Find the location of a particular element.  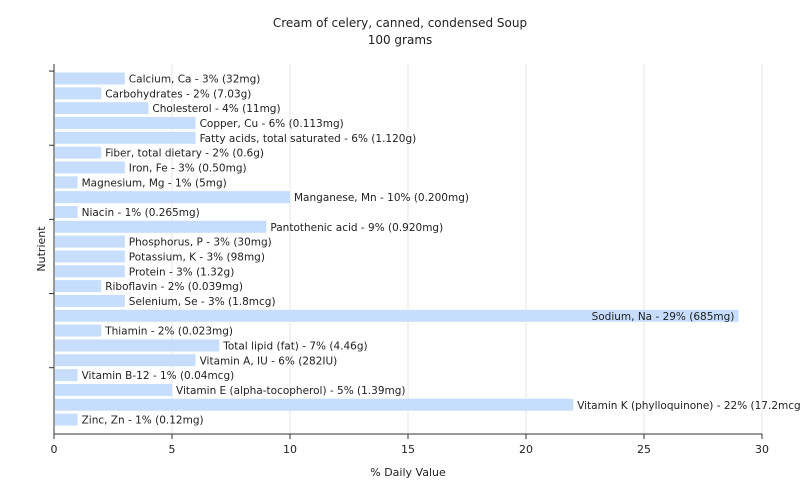

bar-label: Vitamin B-12 - 1% (0.04mcg) is located at coordinates (158, 376).